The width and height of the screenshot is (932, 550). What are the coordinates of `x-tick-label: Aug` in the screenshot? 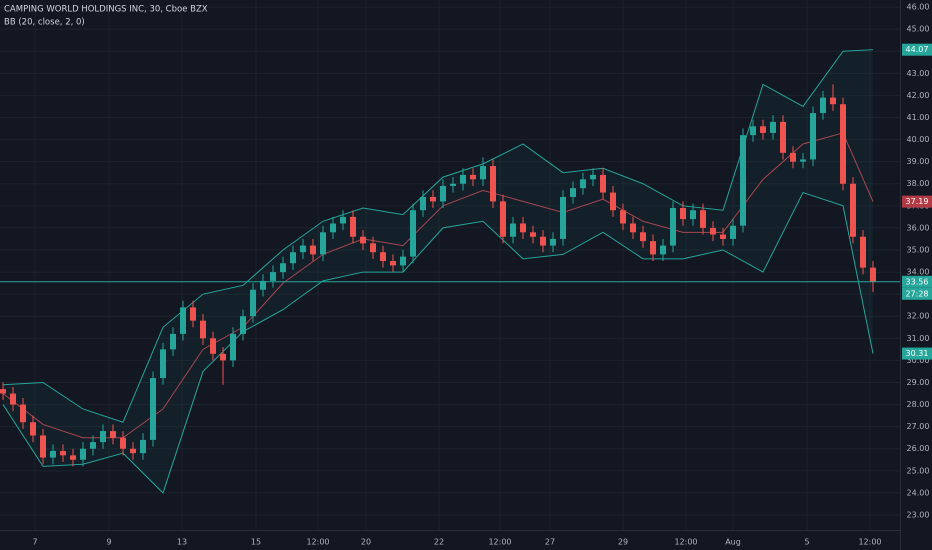 It's located at (733, 542).